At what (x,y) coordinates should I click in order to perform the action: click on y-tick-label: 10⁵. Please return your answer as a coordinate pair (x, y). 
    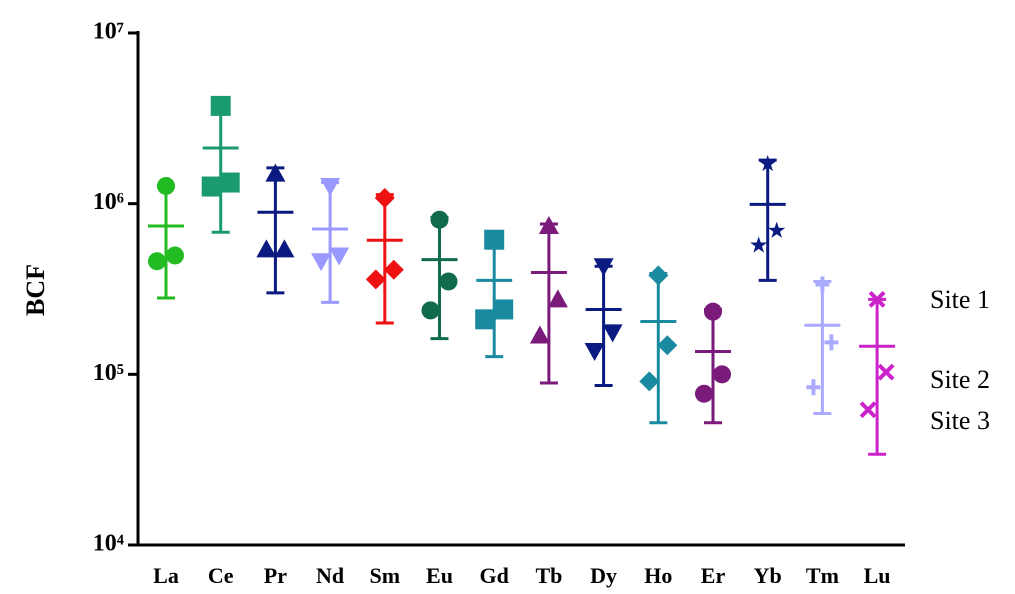
    Looking at the image, I should click on (108, 373).